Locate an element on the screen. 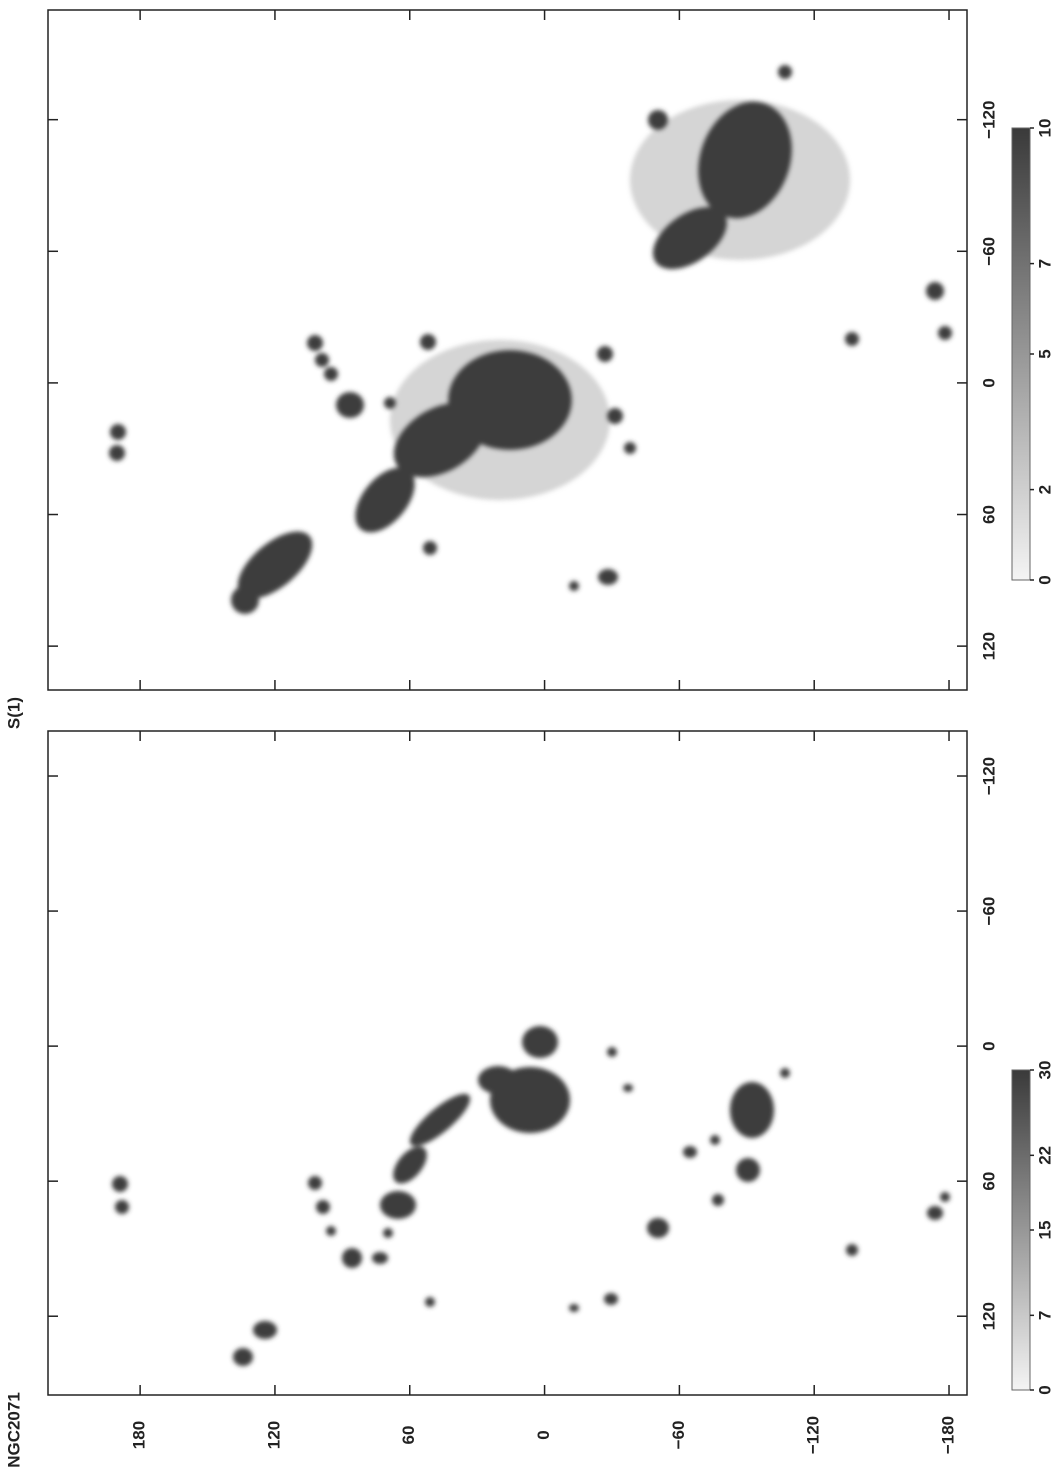  x-tick-label: −180 is located at coordinates (948, 1435).